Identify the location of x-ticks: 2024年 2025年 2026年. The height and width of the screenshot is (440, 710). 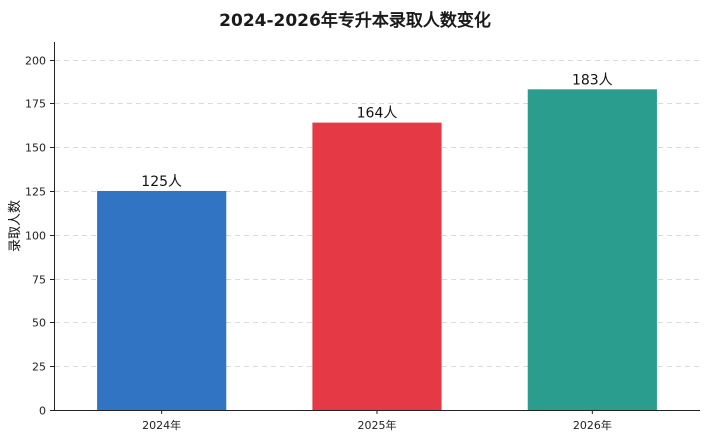
(377, 421).